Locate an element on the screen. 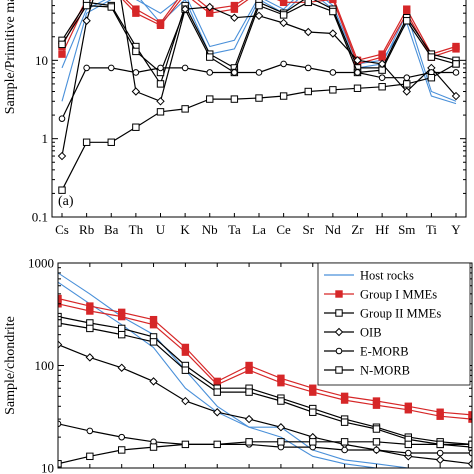 The height and width of the screenshot is (474, 474). legend-entry: Group II MMEs is located at coordinates (400, 314).